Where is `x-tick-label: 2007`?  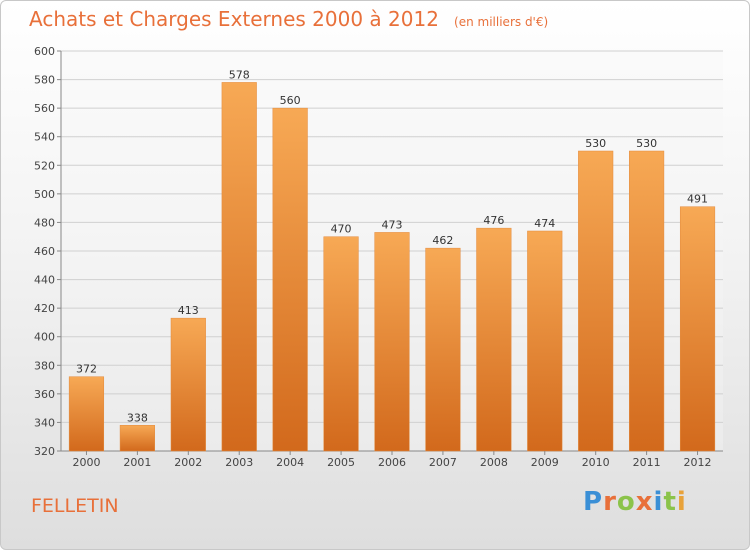 x-tick-label: 2007 is located at coordinates (443, 462).